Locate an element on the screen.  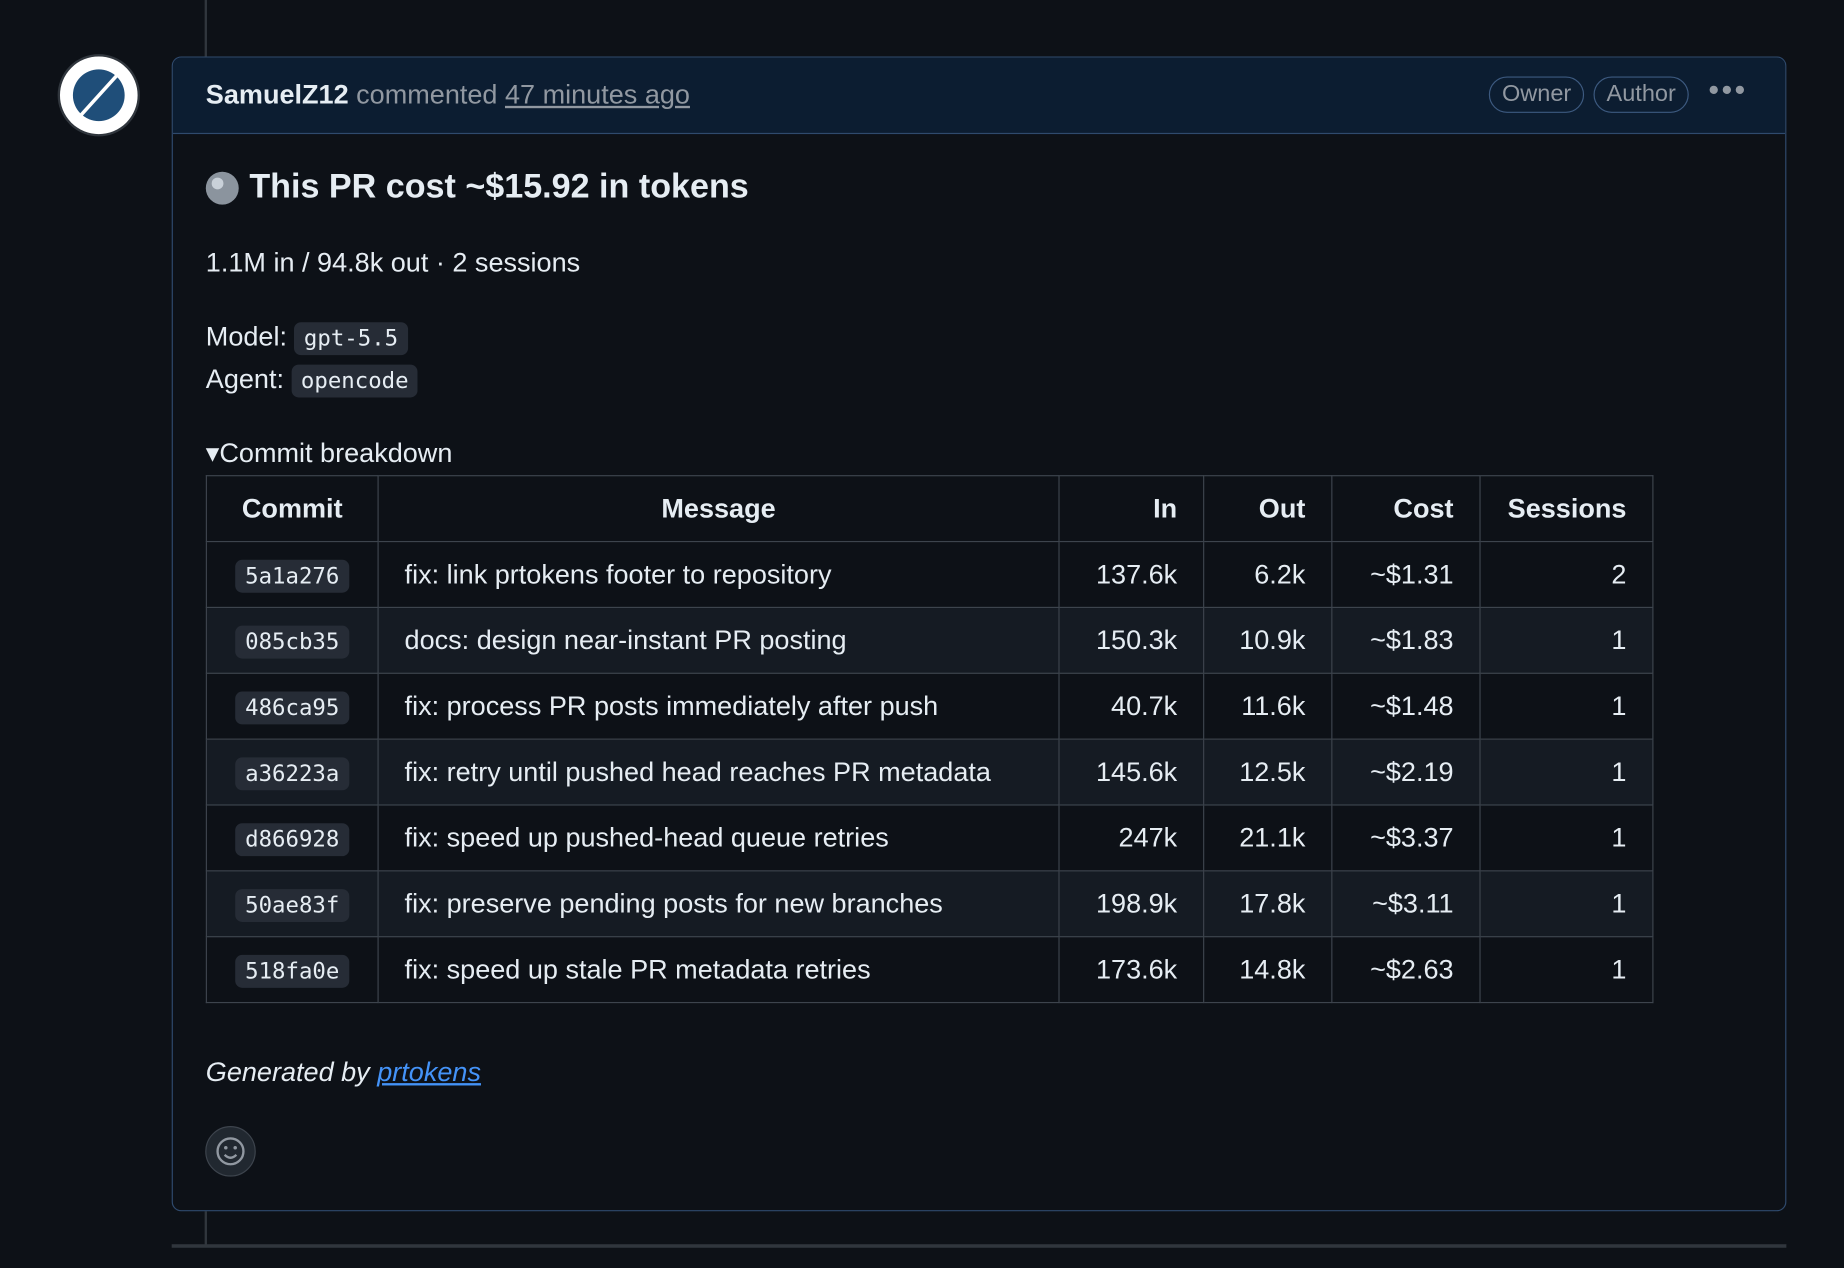
cell: ~$1.31 is located at coordinates (1406, 574).